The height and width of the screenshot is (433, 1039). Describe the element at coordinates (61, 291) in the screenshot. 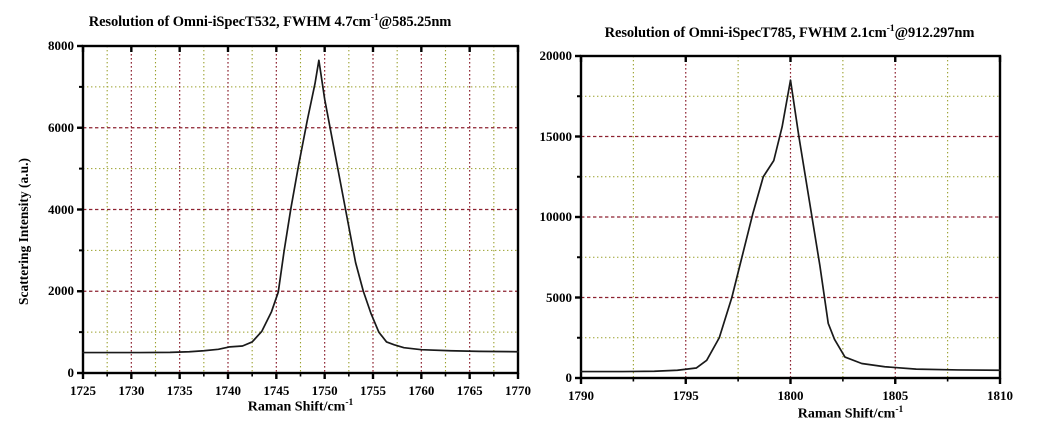

I see `y-tick-label: 2000` at that location.